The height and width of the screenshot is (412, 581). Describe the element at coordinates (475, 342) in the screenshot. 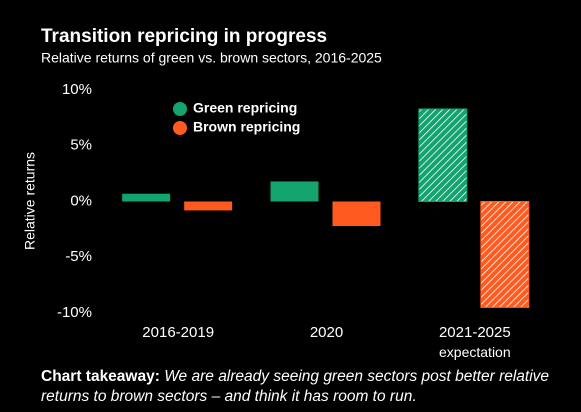

I see `x-tick-label: 2021-2025 expectation` at that location.